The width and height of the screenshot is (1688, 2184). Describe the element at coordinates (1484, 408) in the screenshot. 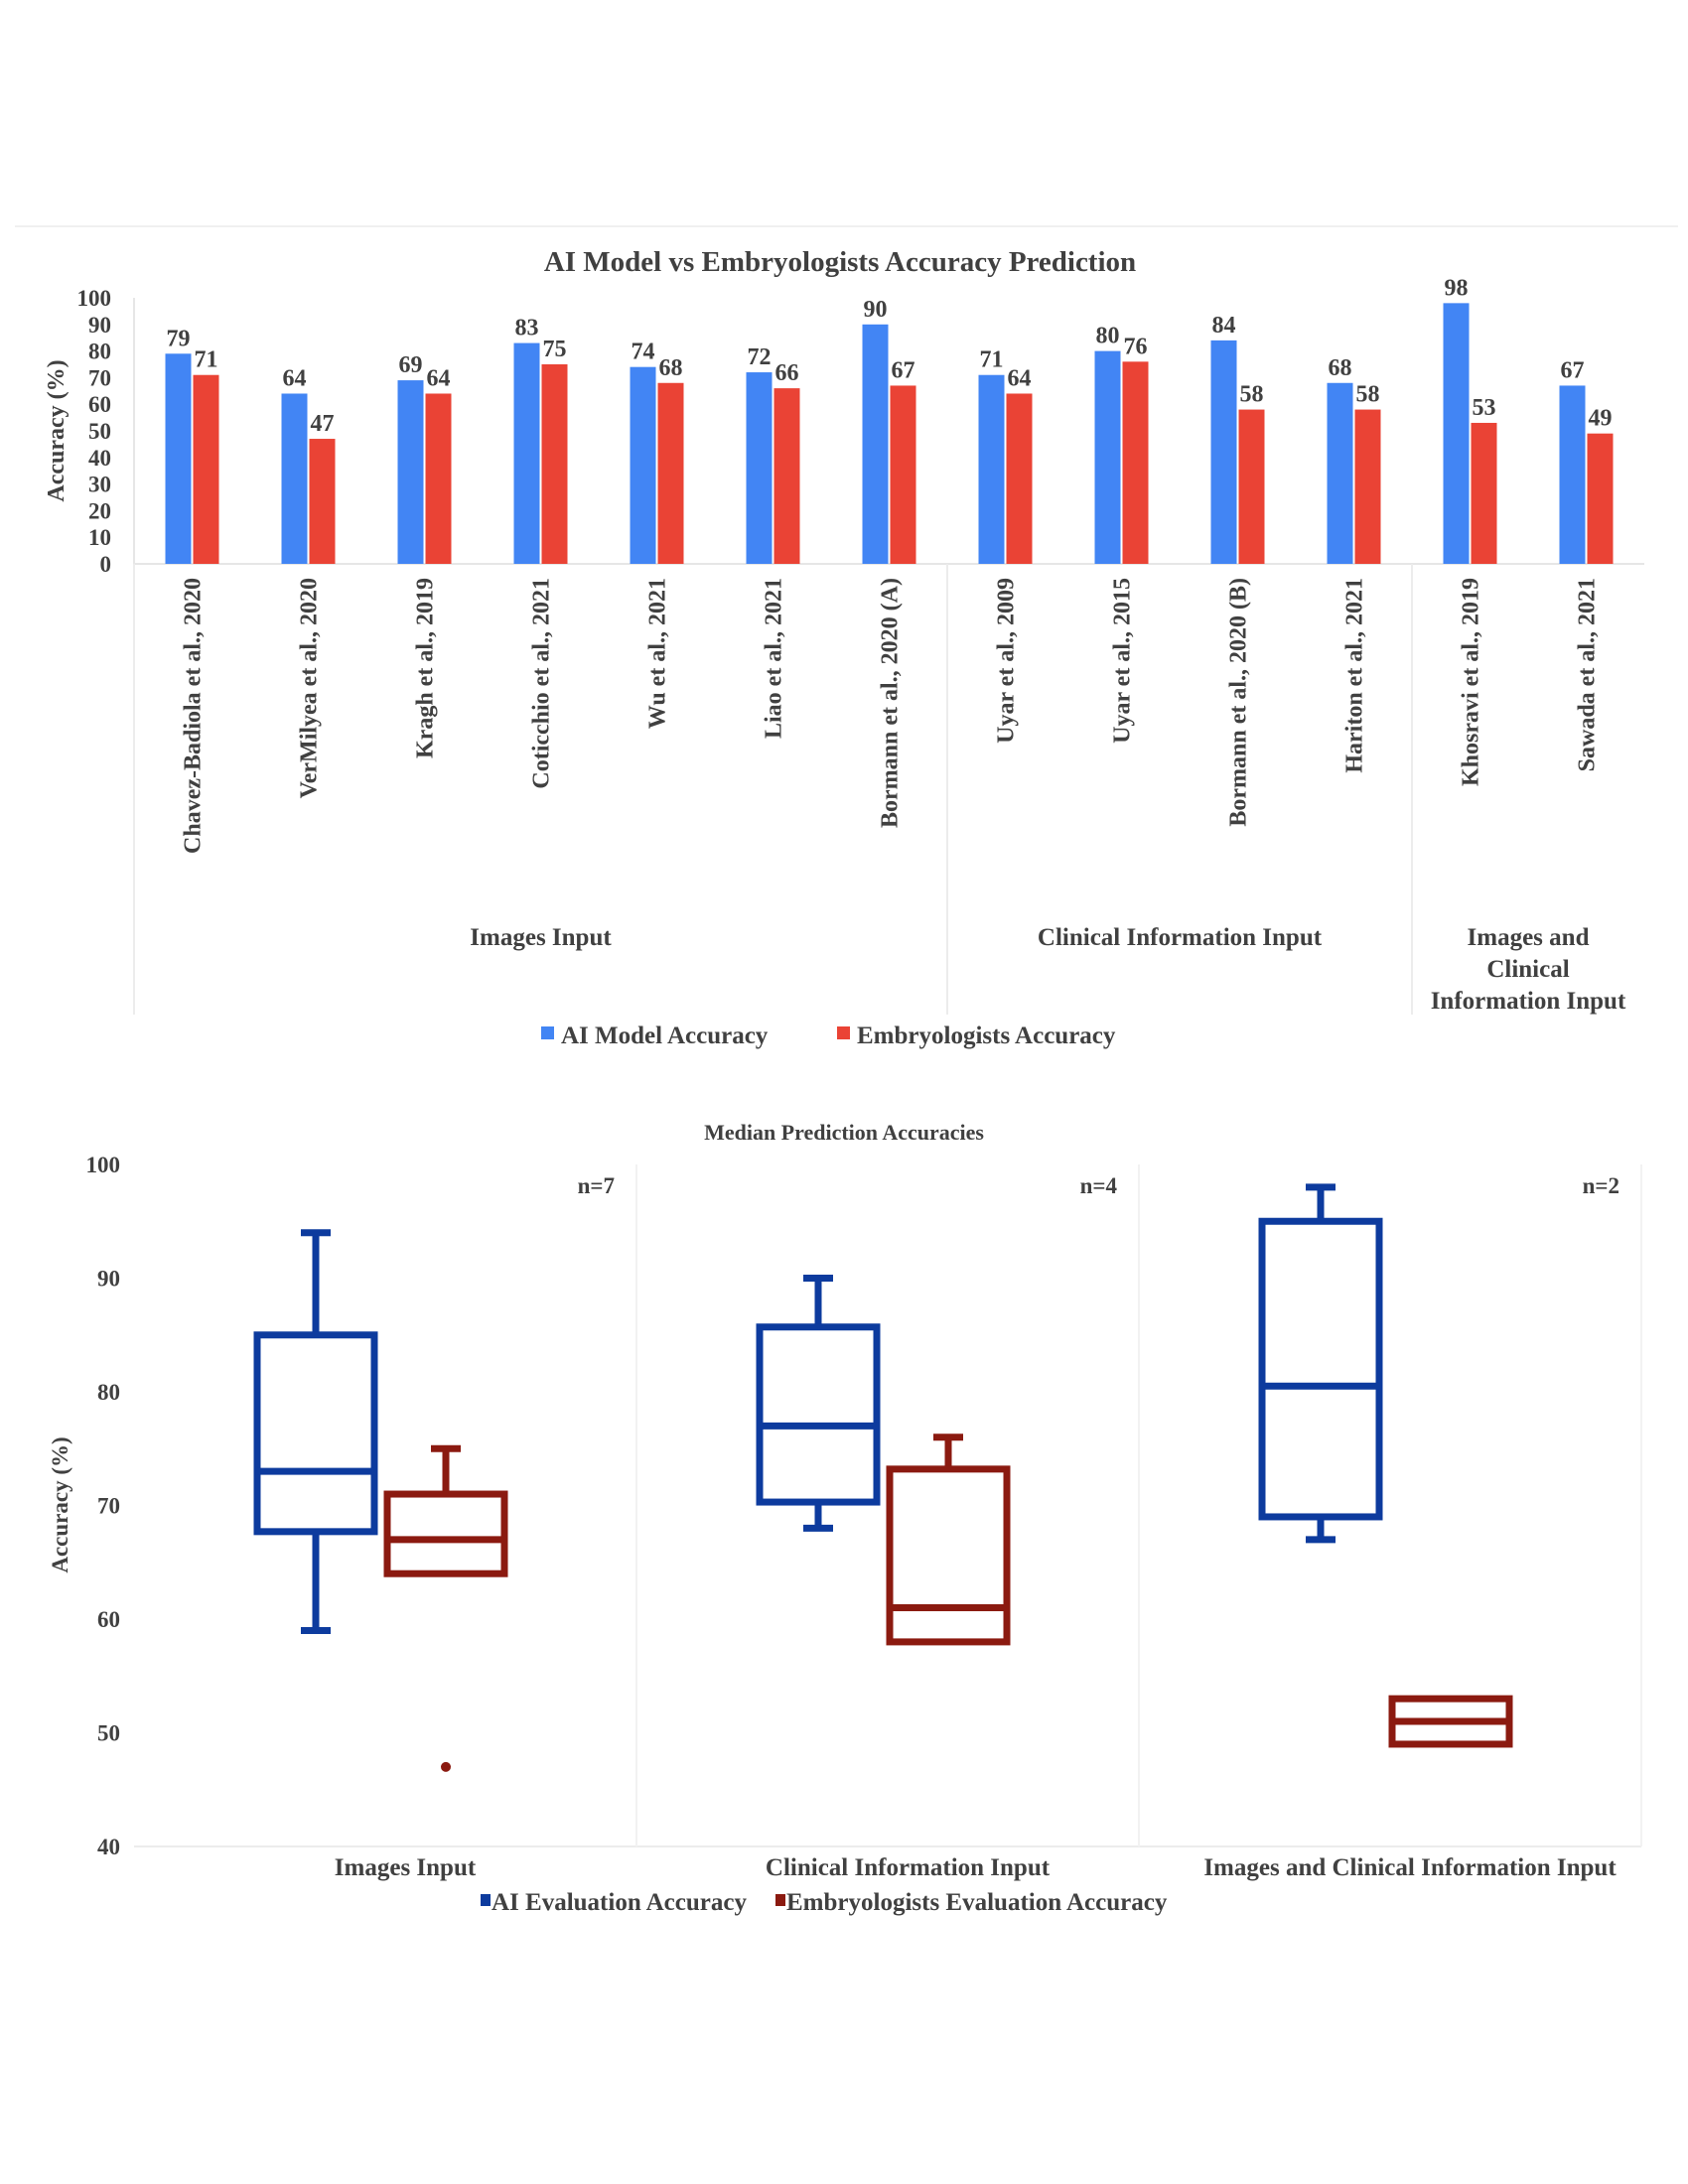

I see `bar-data-label: 53` at that location.